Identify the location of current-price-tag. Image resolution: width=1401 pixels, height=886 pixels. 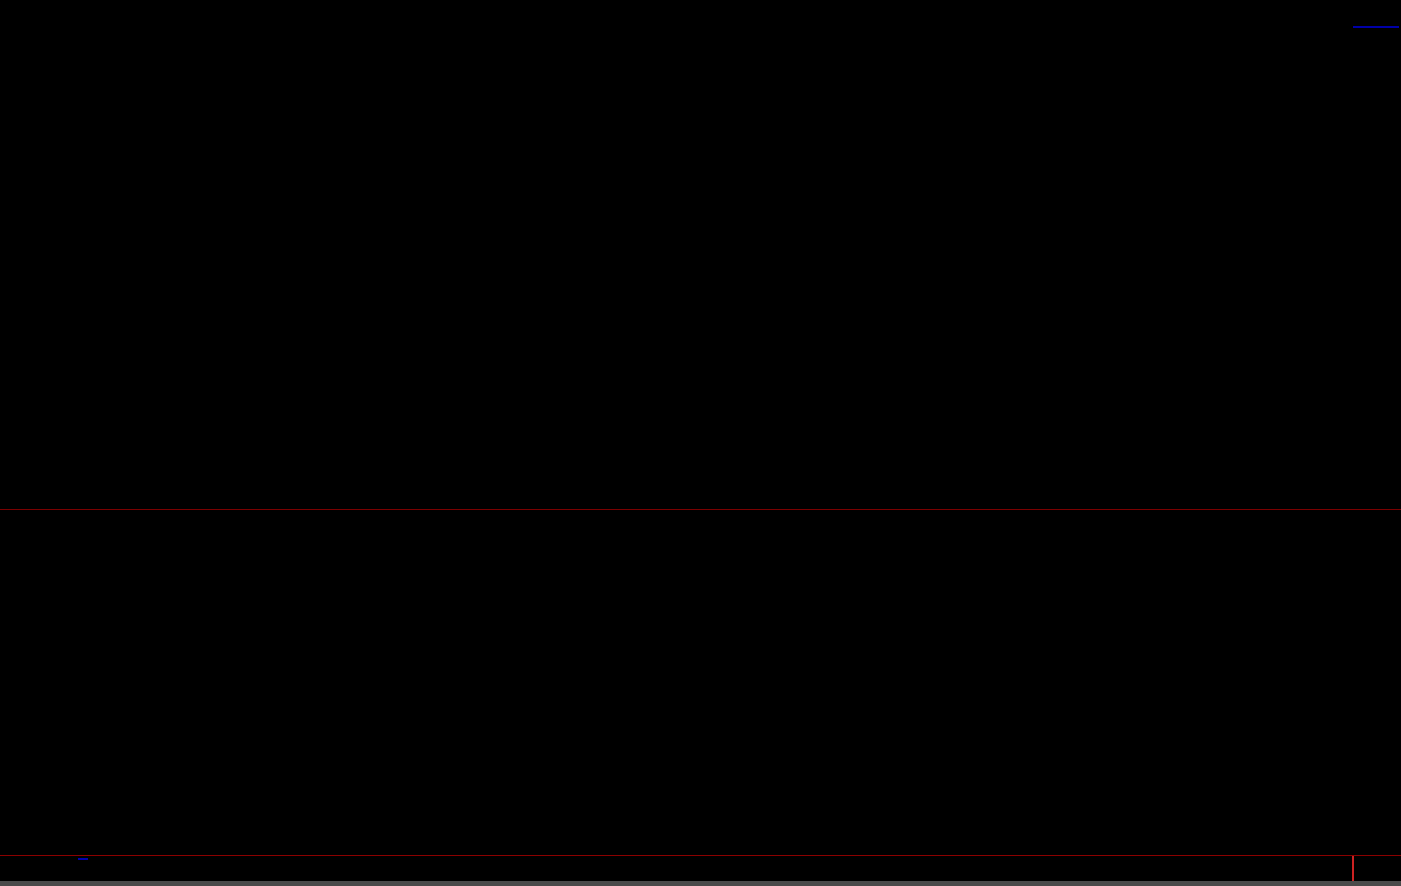
(1376, 27).